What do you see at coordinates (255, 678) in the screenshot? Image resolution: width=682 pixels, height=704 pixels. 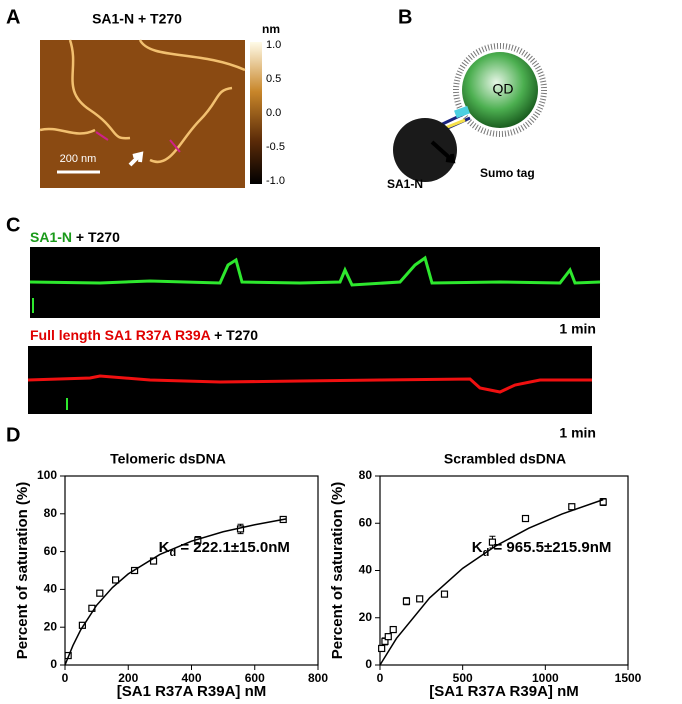 I see `x-tick-label: 600` at bounding box center [255, 678].